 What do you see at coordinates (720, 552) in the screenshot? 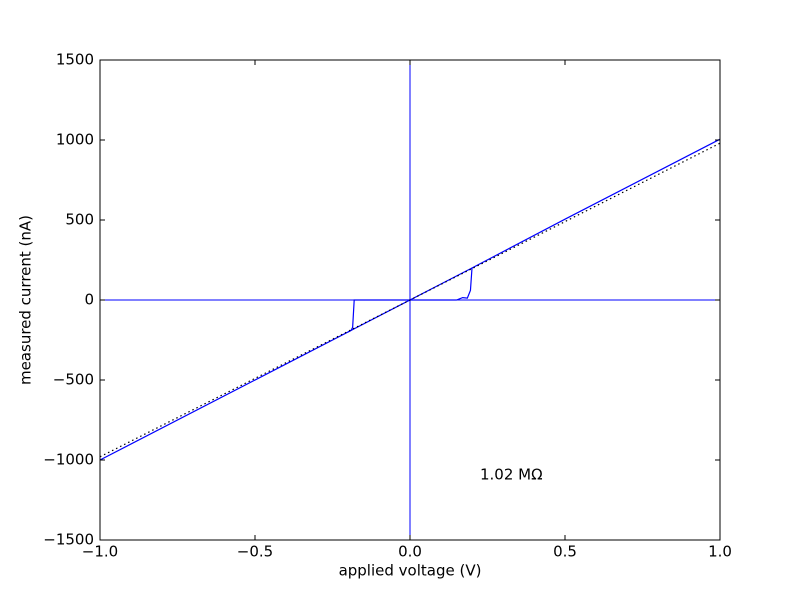
I see `x-tick-label: 1.0` at bounding box center [720, 552].